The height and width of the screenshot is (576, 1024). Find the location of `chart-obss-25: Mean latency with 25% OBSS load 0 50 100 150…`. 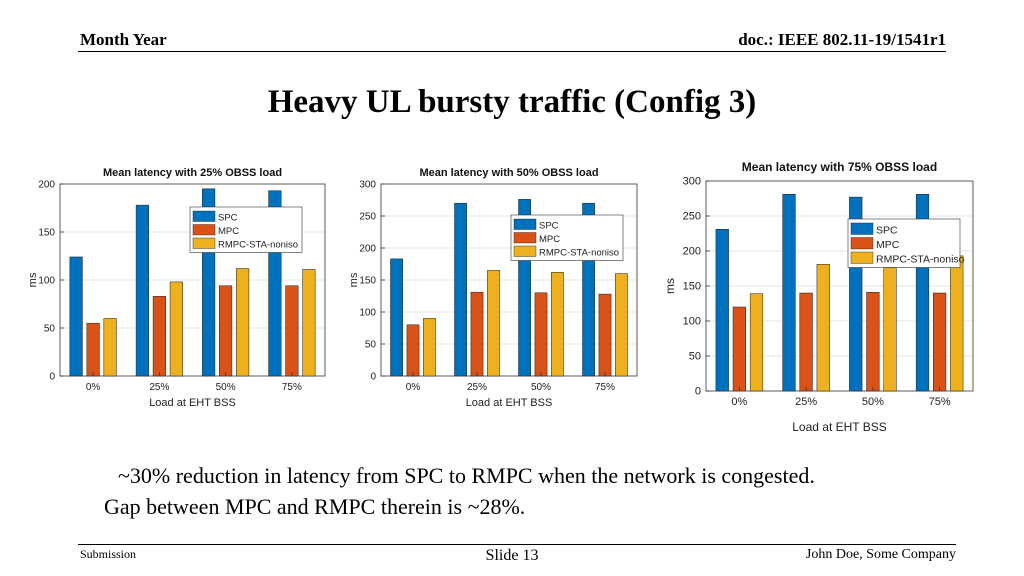

chart-obss-25: Mean latency with 25% OBSS load 0 50 100 150… is located at coordinates (182, 285).